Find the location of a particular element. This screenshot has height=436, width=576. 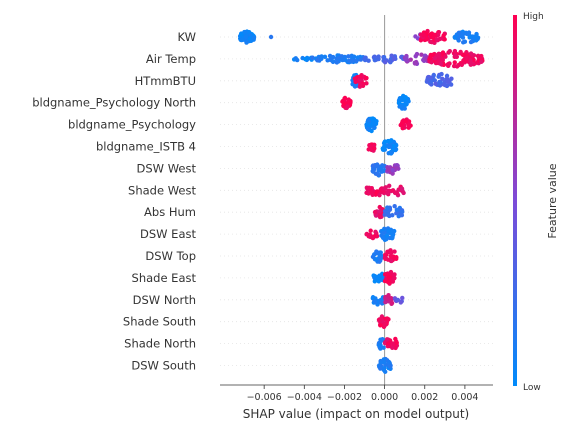

x-ticks: −0.006 −0.004 −0.002 0.000 0.002 0.004 is located at coordinates (362, 394).